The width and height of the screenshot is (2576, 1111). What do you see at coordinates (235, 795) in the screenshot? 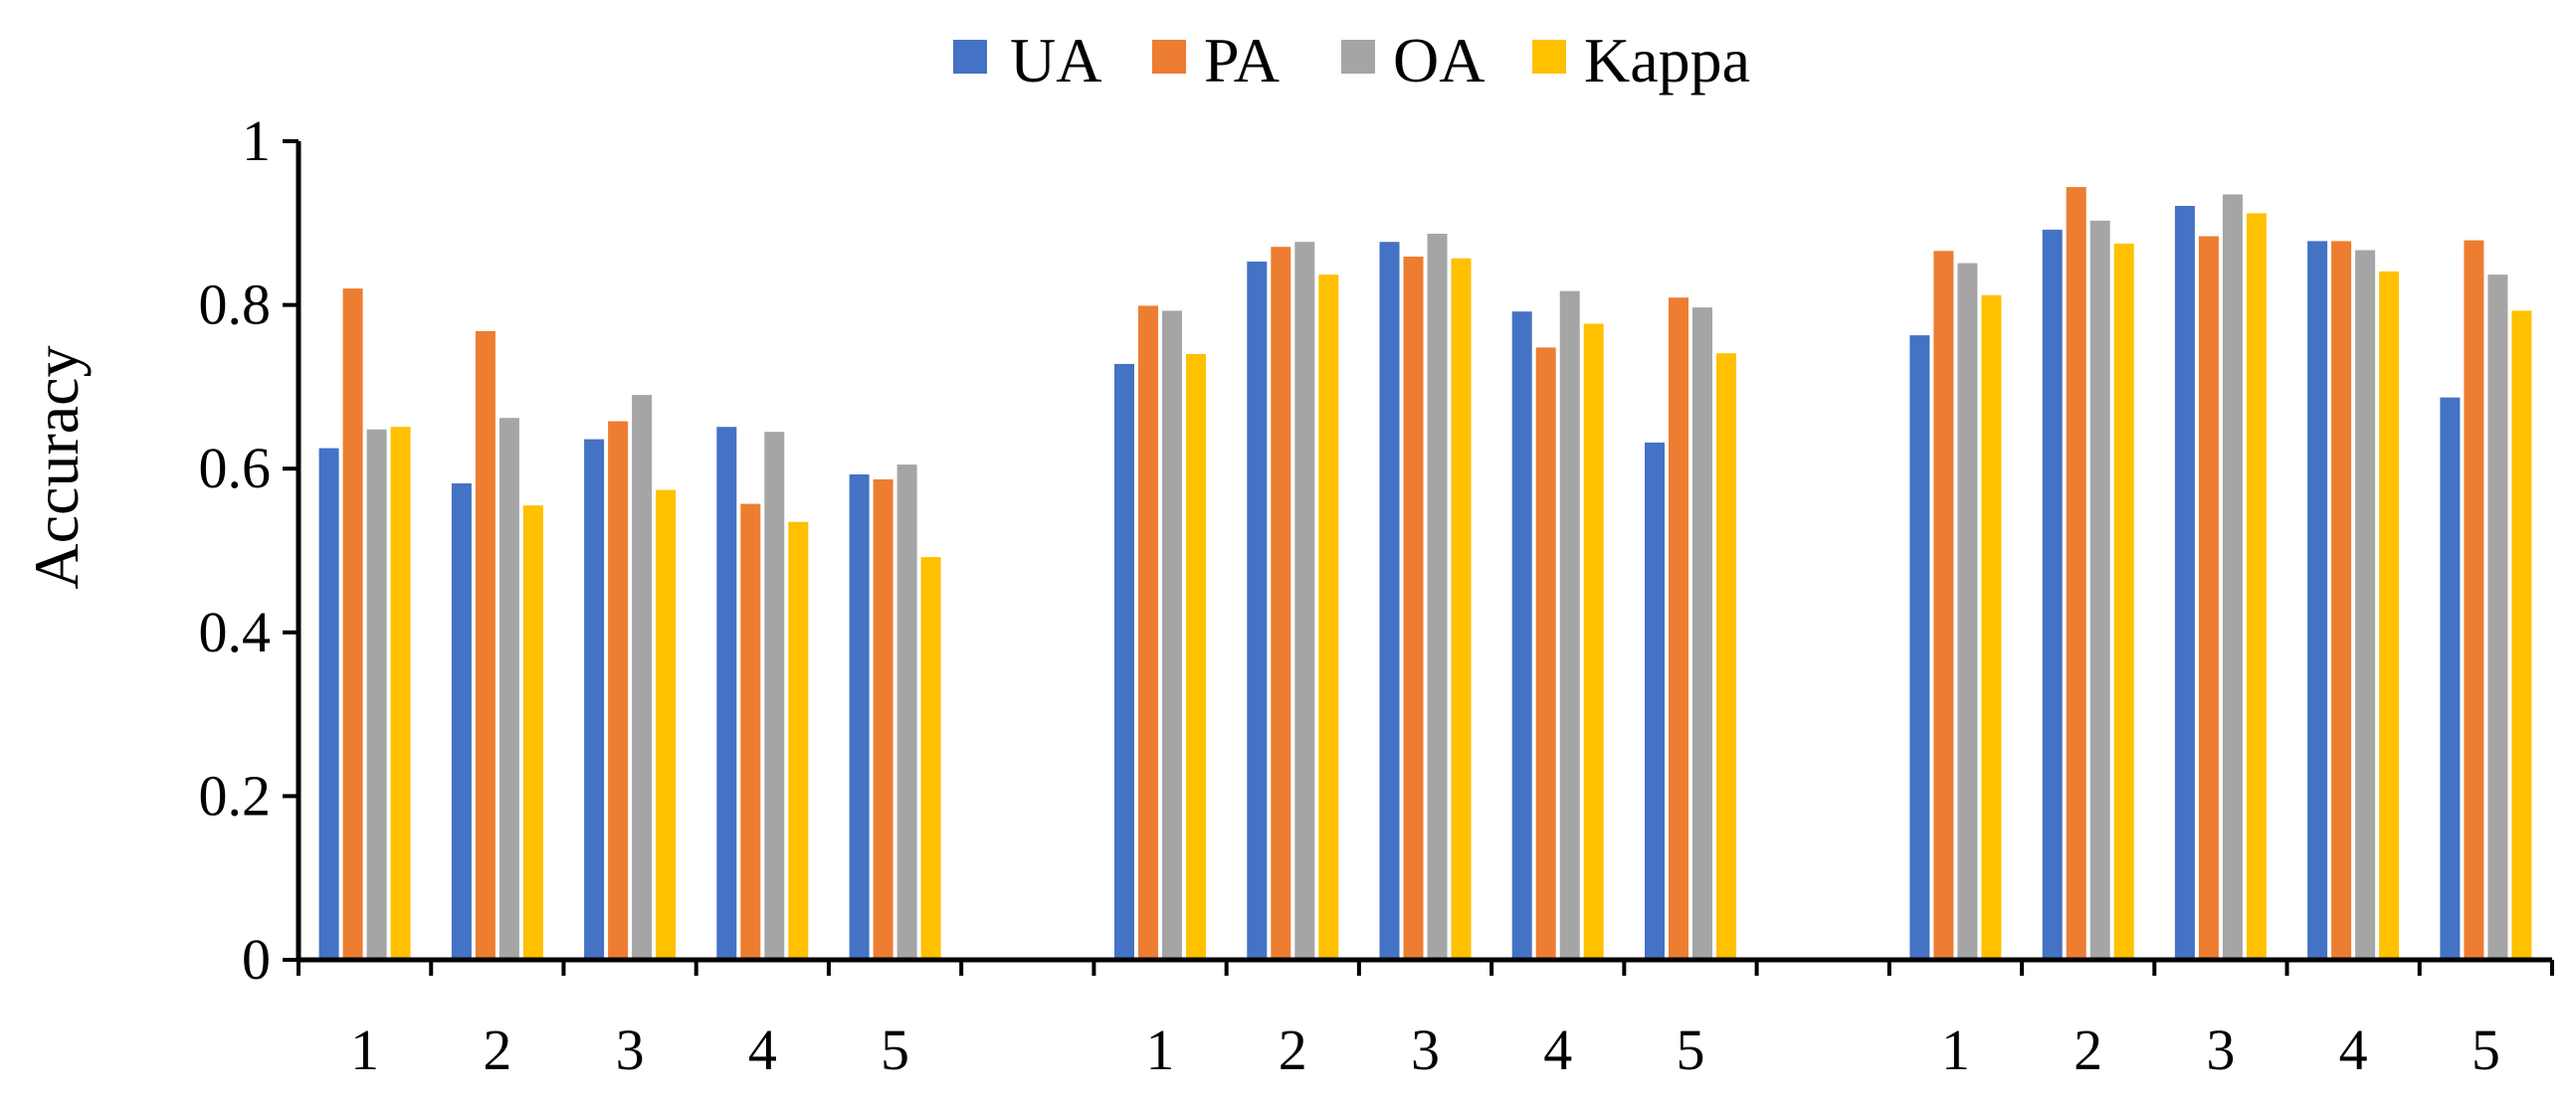
I see `y-tick-label: 0.2` at bounding box center [235, 795].